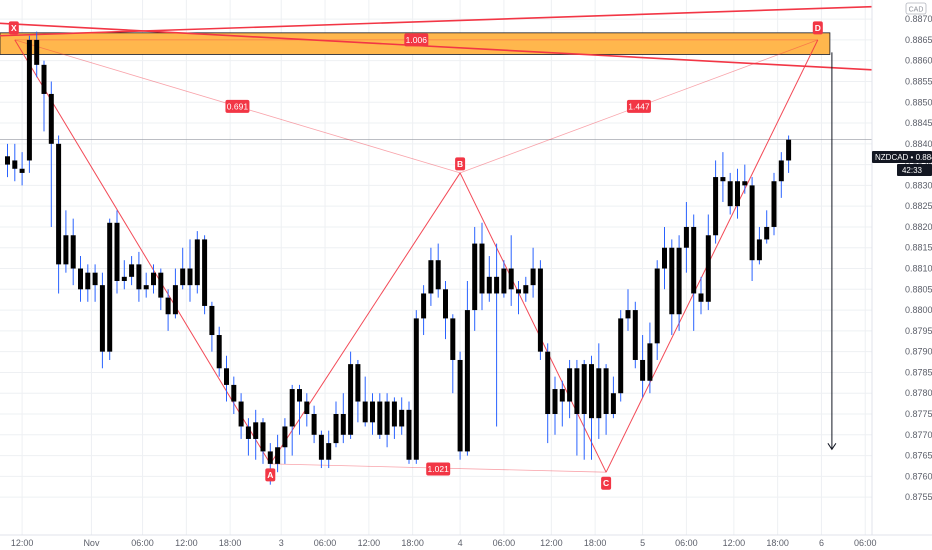 The image size is (932, 550). I want to click on price-axis-bg, so click(902, 275).